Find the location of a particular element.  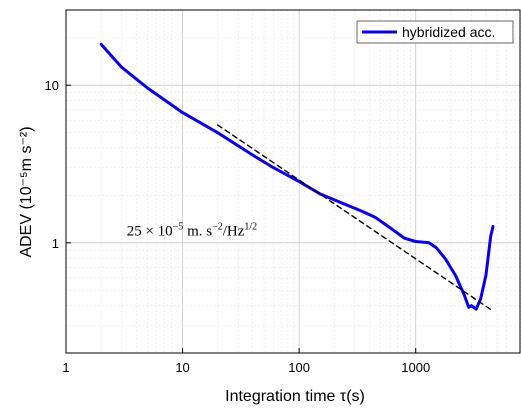

legend: hybridized acc. is located at coordinates (435, 32).